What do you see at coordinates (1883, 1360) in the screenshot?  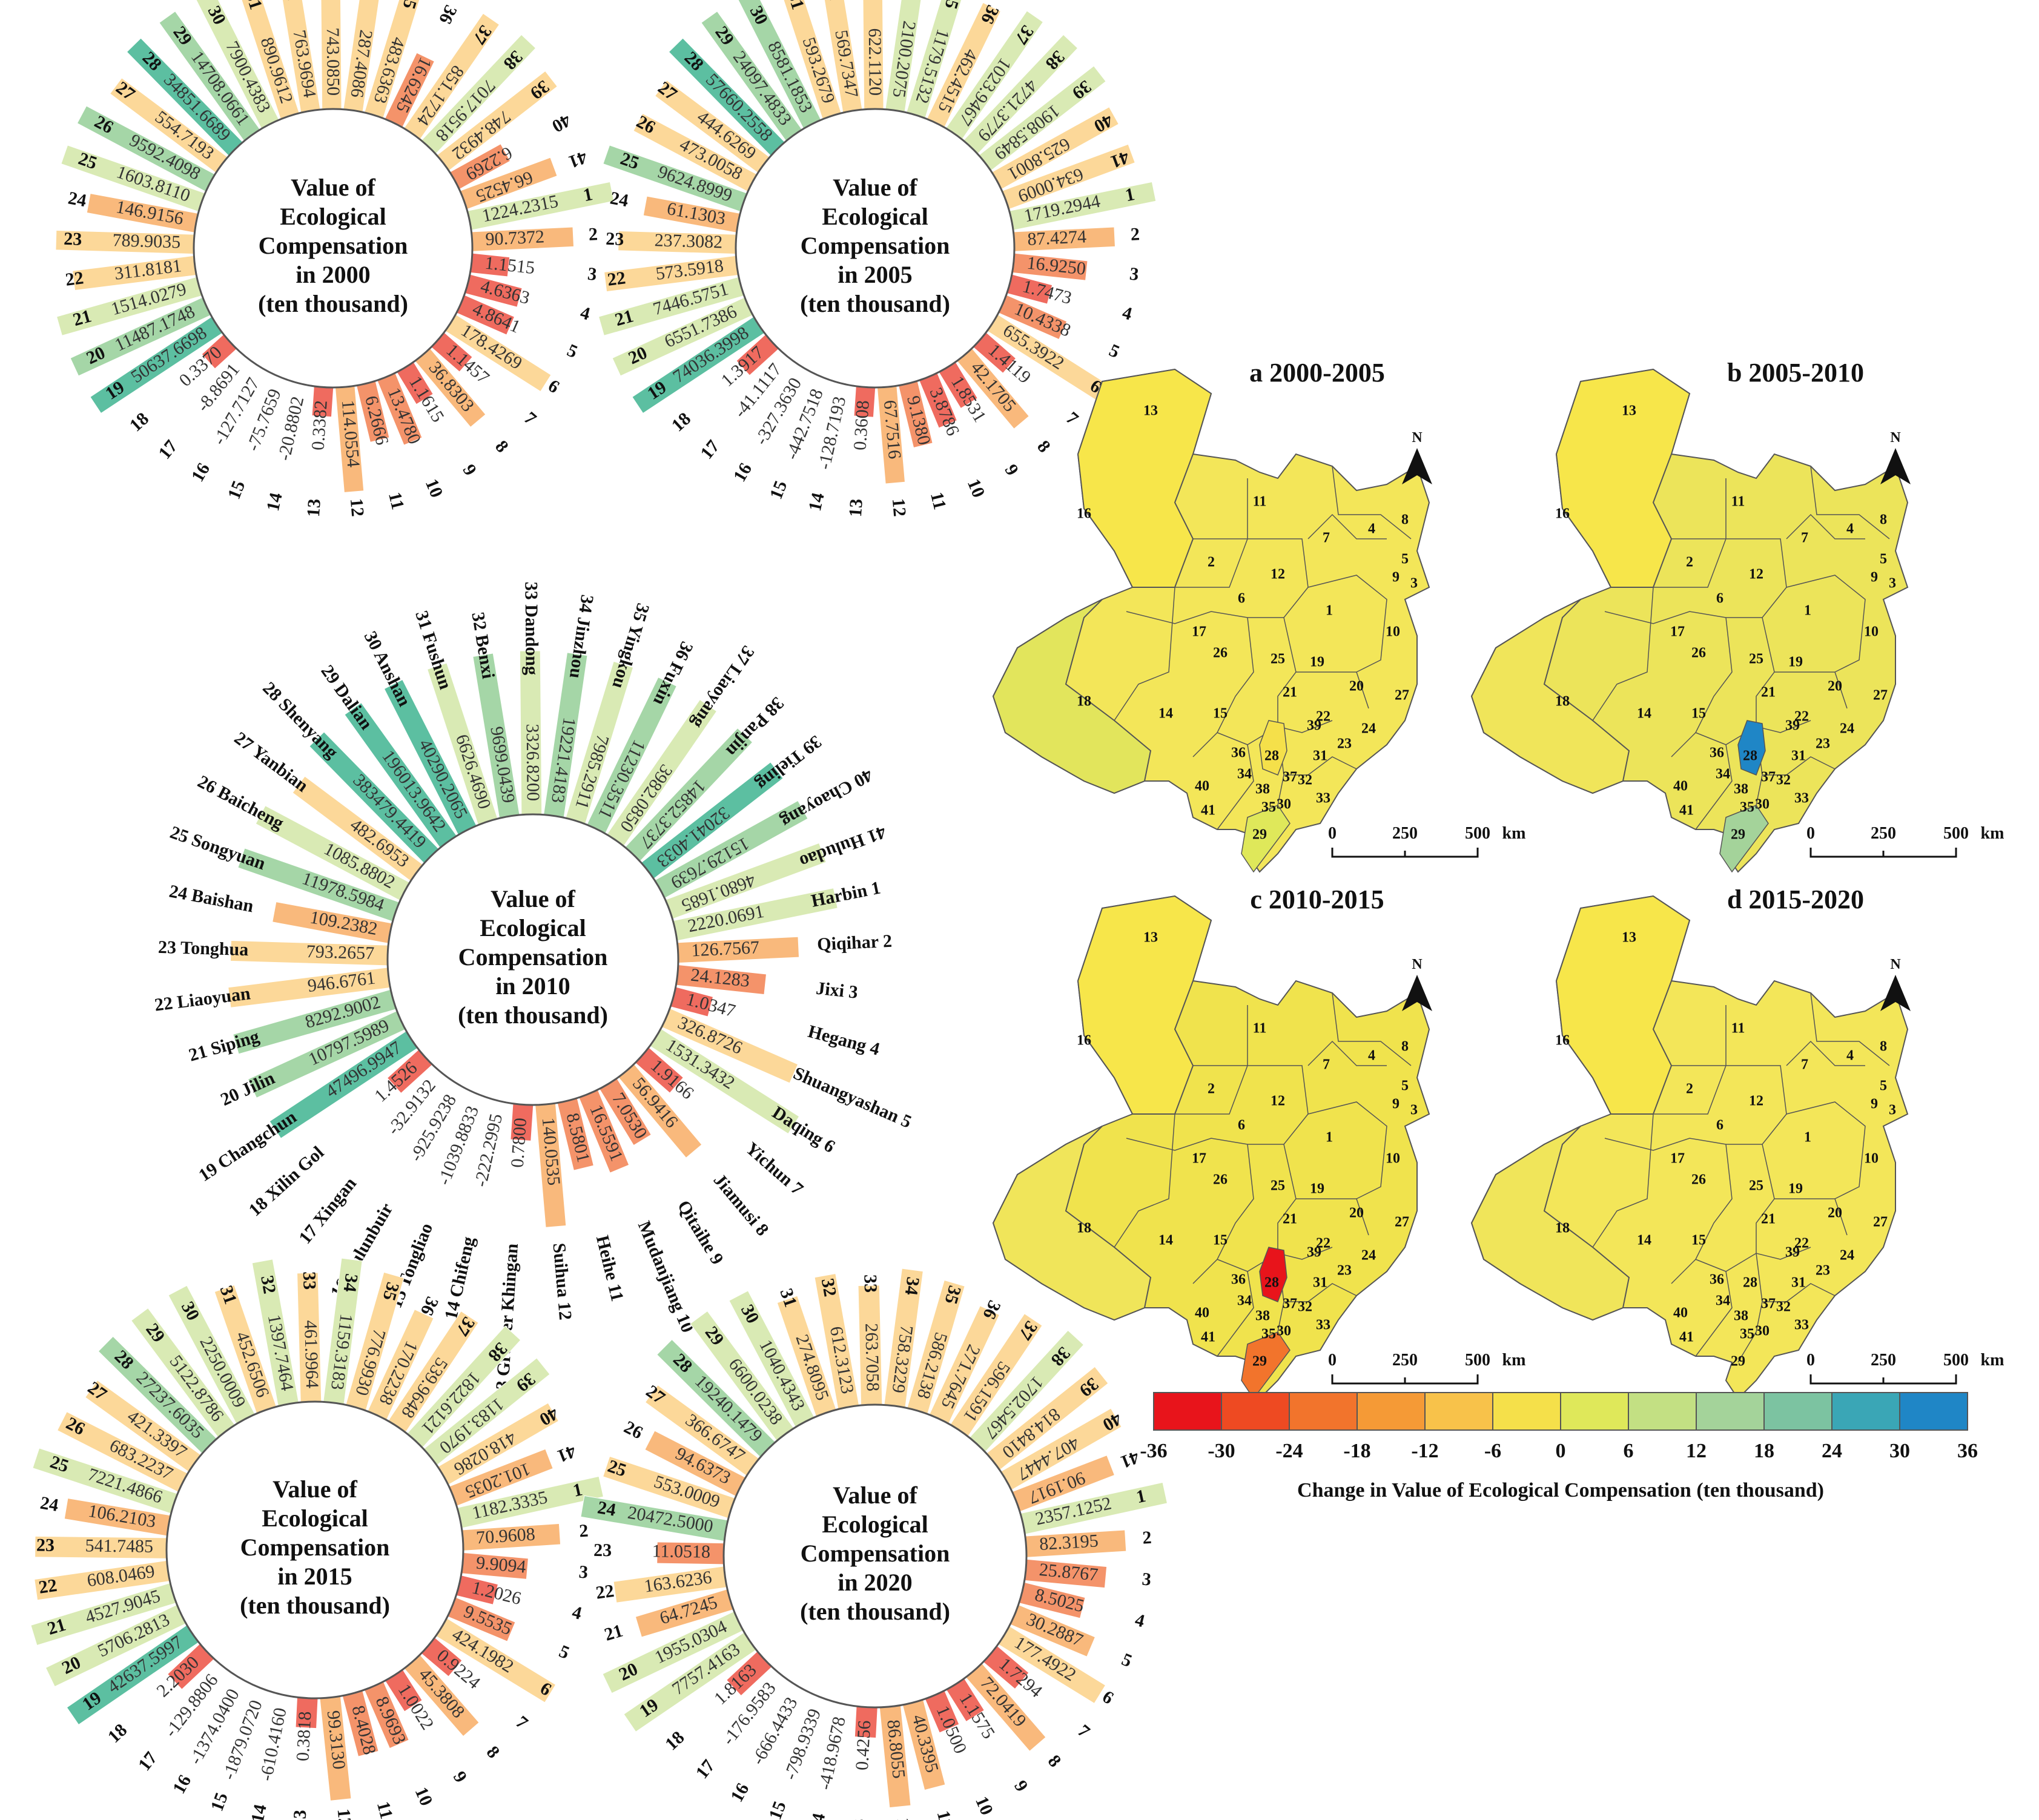 I see `scale-label: 250` at bounding box center [1883, 1360].